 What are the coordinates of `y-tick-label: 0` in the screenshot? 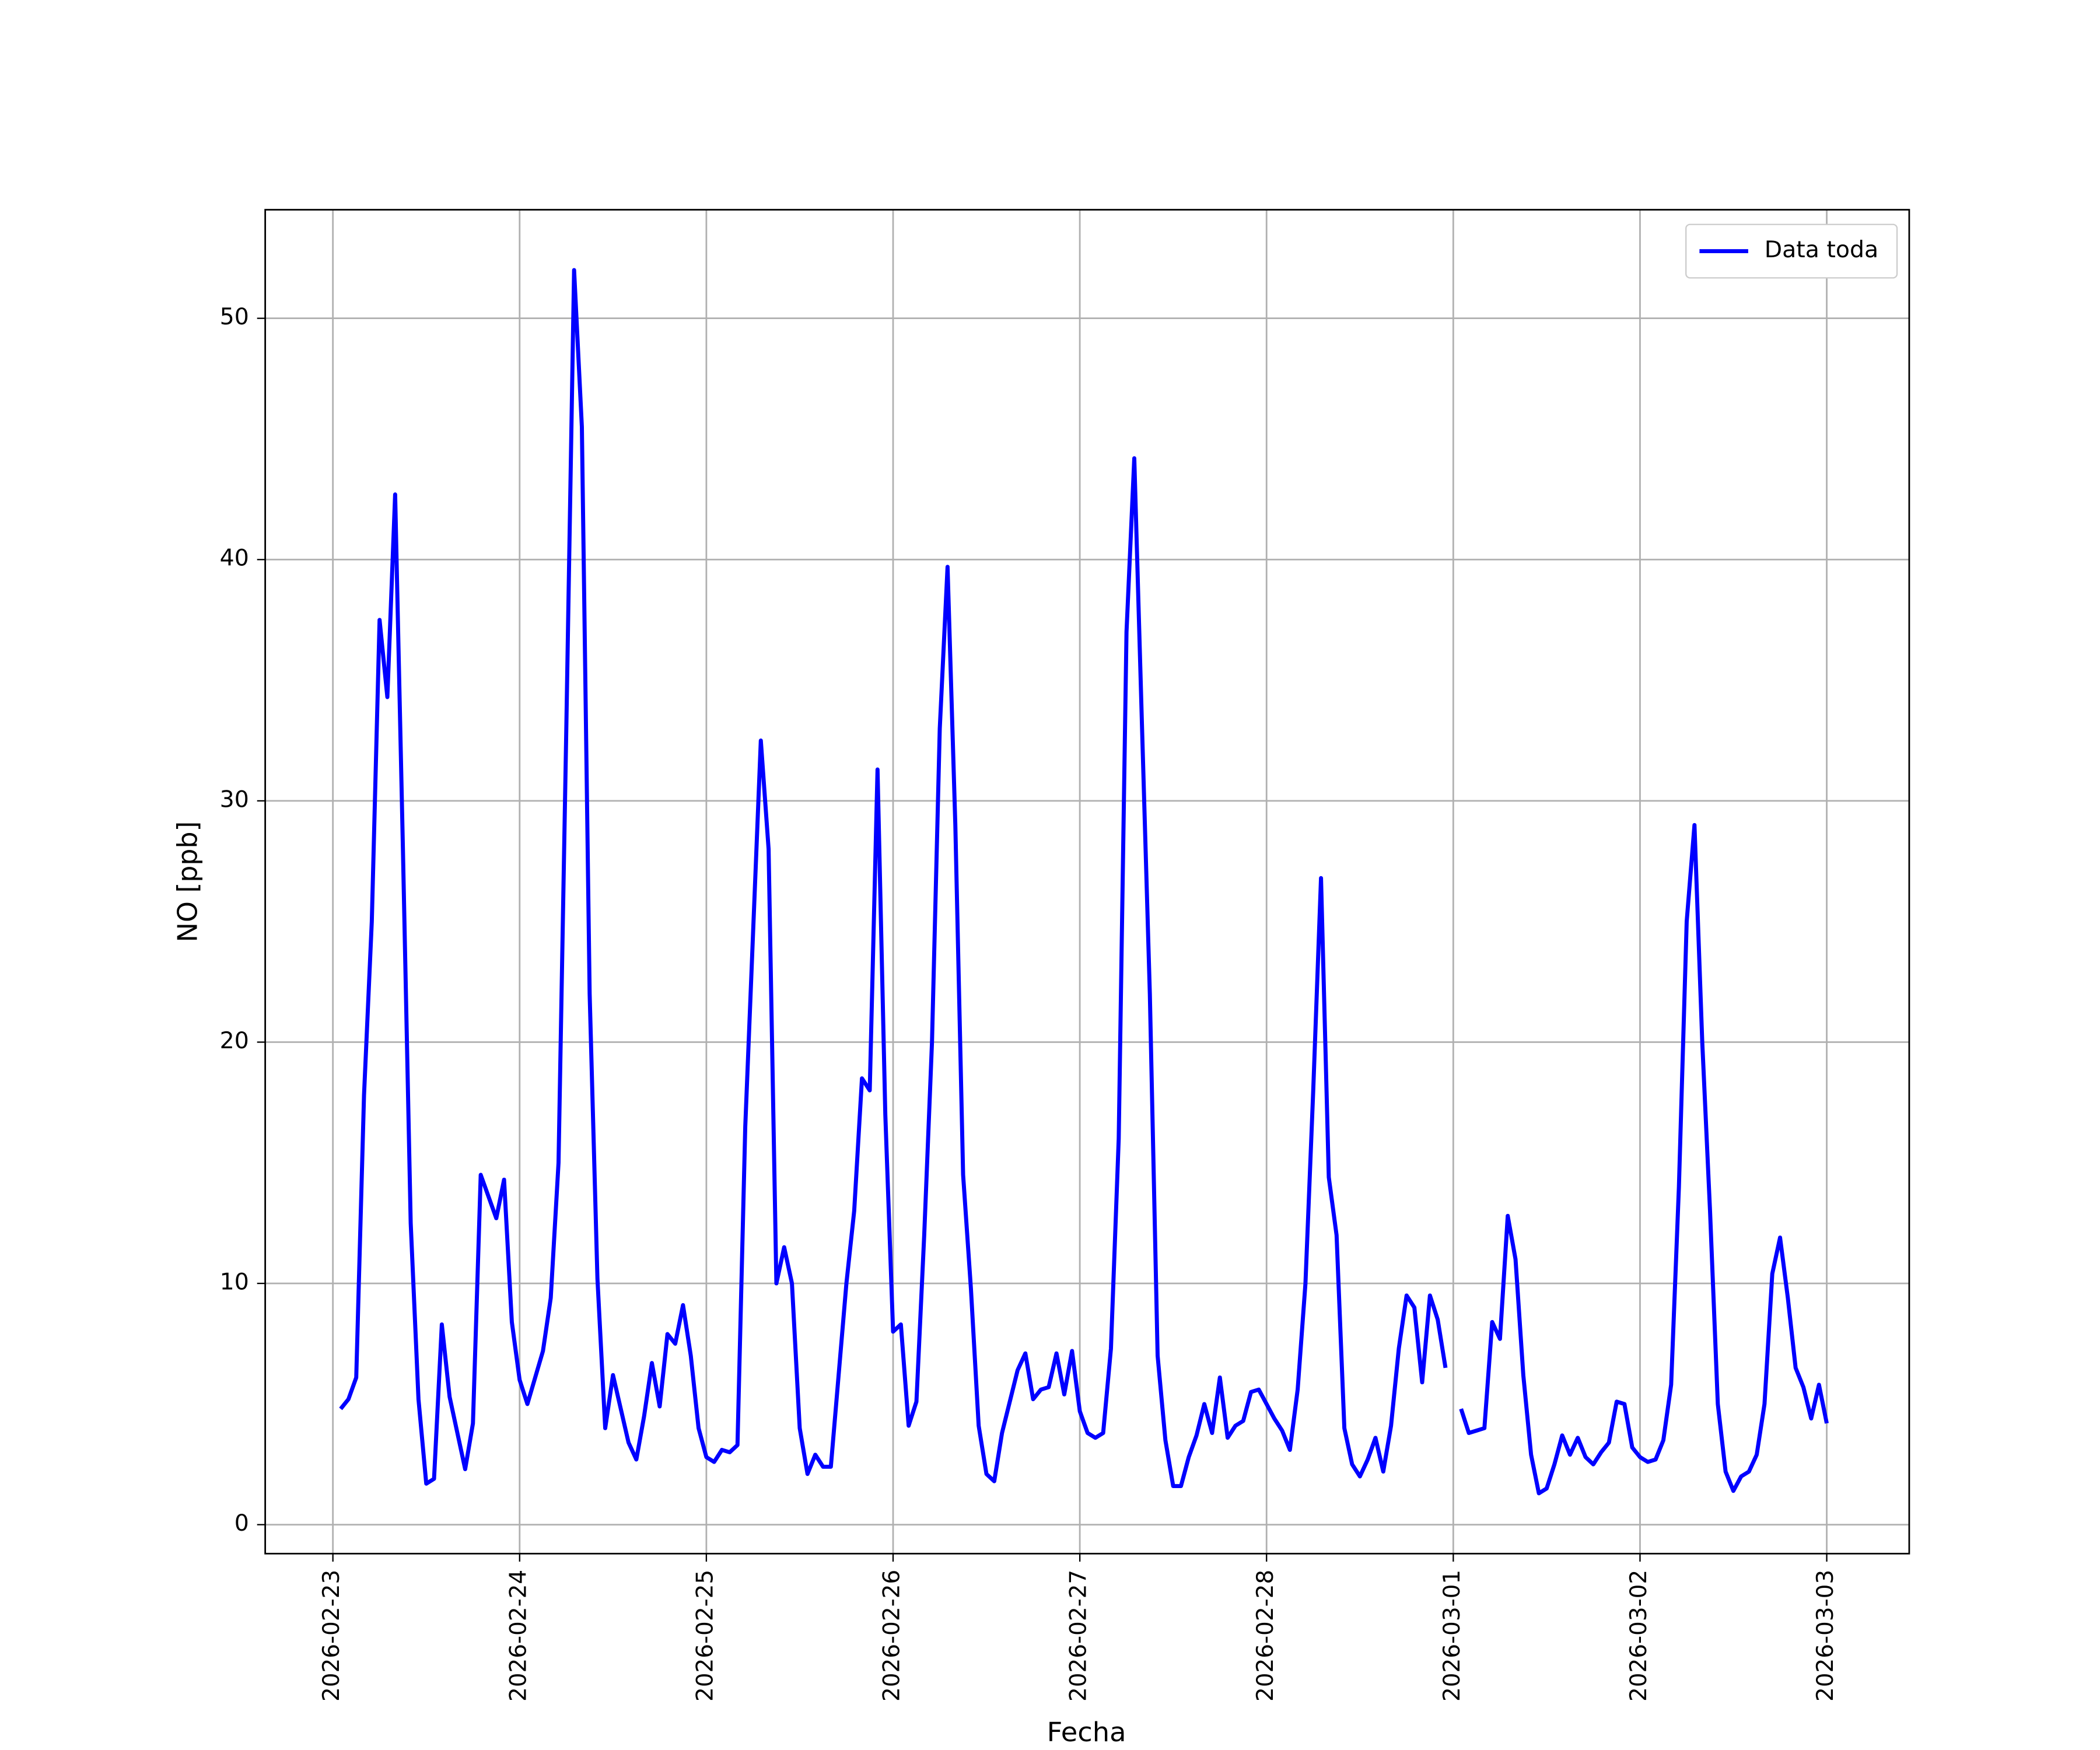 It's located at (242, 1523).